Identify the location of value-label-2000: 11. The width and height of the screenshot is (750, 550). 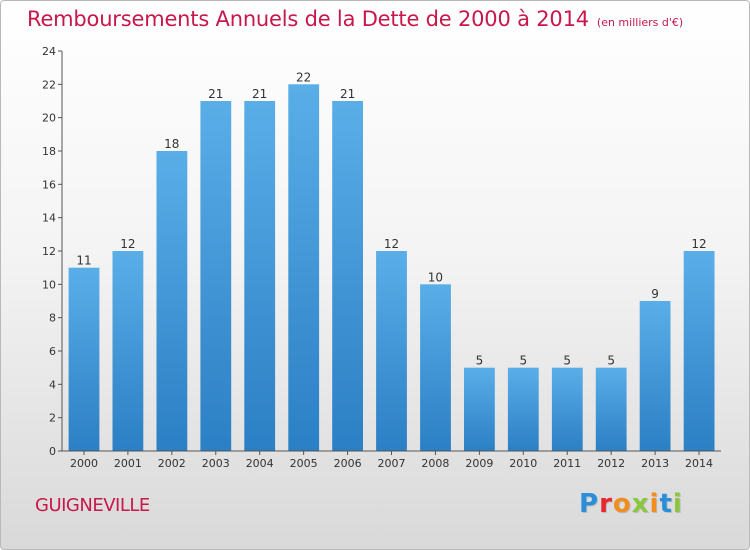
(83, 261).